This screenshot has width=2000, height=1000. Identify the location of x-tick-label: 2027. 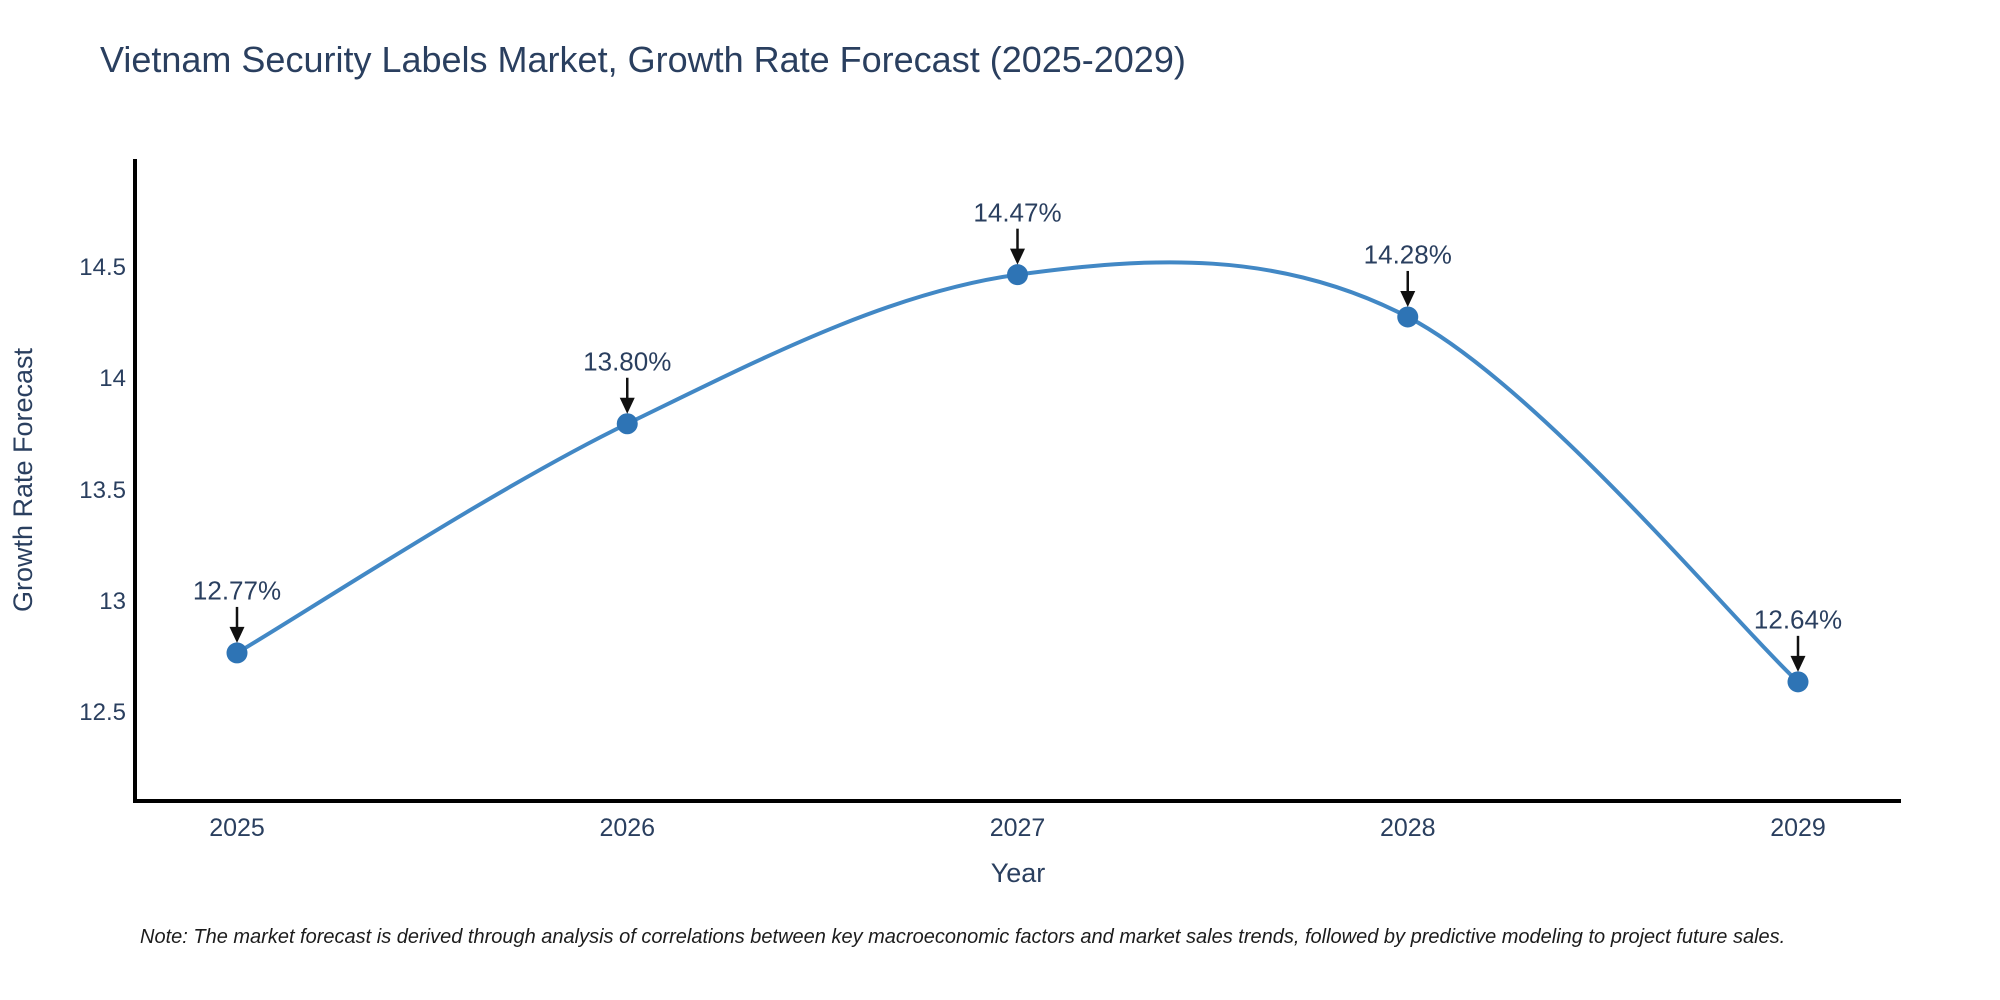
(1017, 828).